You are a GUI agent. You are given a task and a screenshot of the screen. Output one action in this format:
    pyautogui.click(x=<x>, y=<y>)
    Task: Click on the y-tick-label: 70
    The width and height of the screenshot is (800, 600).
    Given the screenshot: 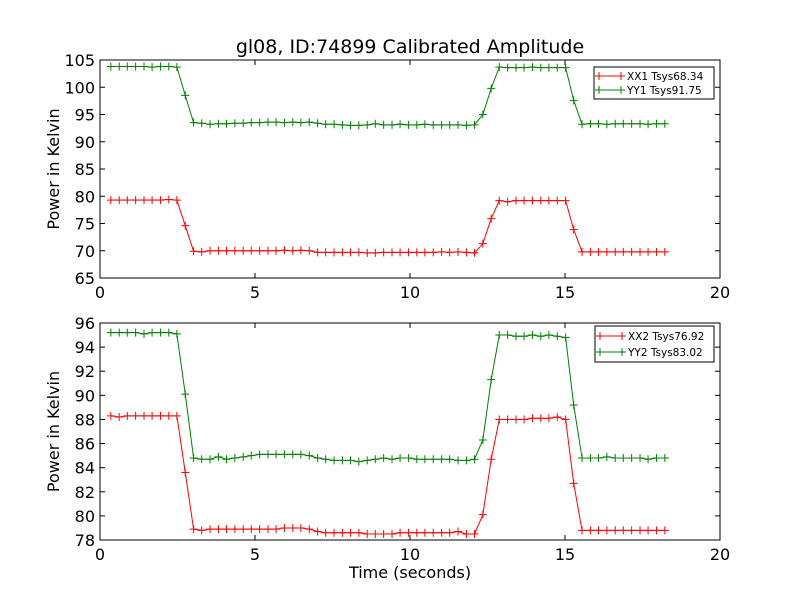 What is the action you would take?
    pyautogui.click(x=85, y=251)
    